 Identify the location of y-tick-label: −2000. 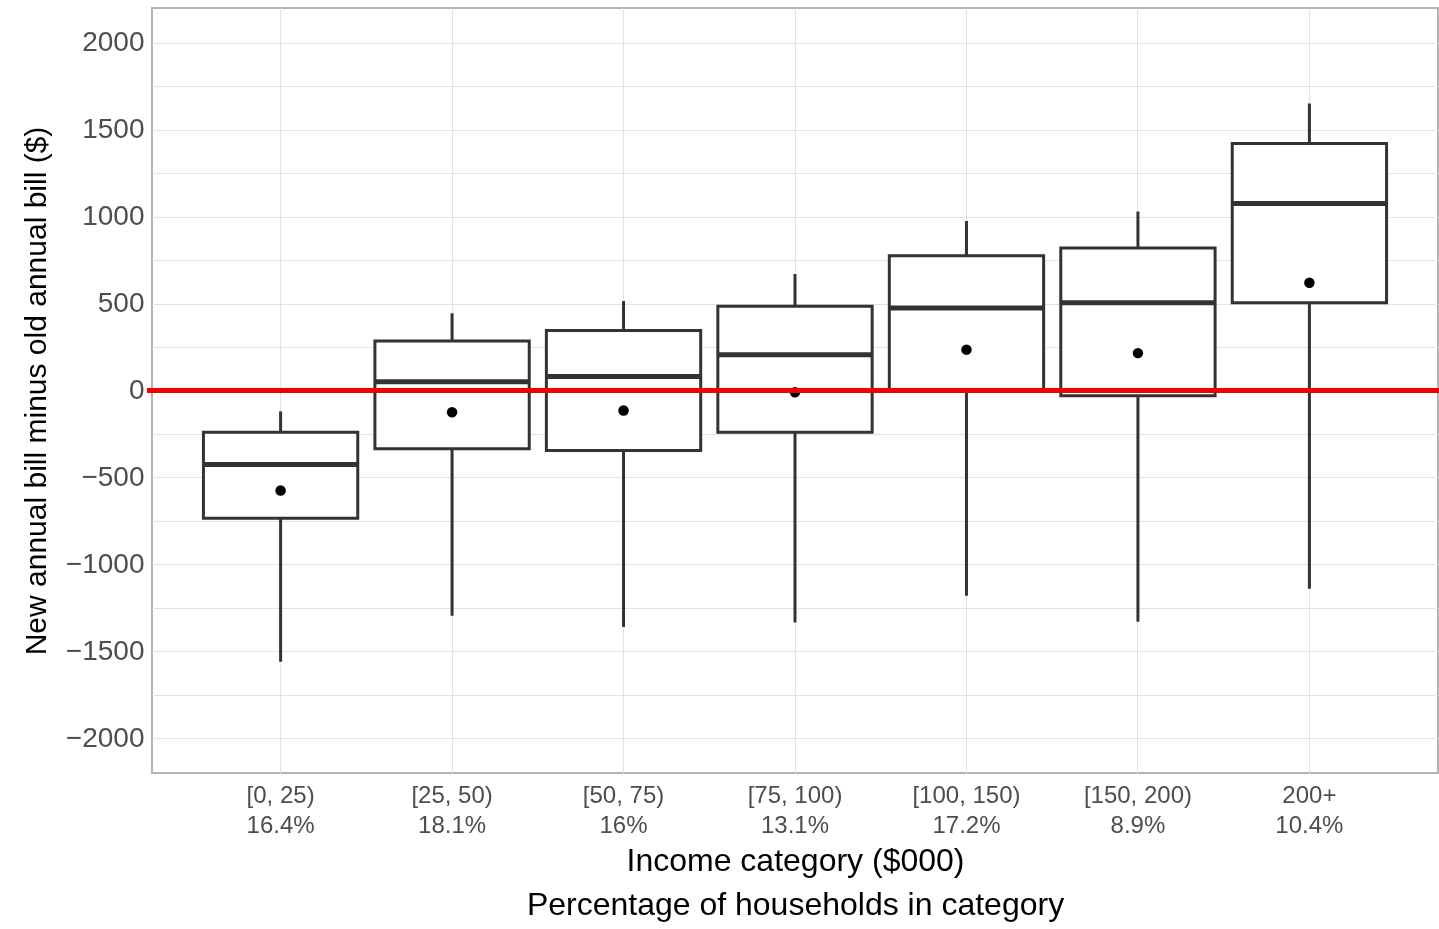
(105, 737).